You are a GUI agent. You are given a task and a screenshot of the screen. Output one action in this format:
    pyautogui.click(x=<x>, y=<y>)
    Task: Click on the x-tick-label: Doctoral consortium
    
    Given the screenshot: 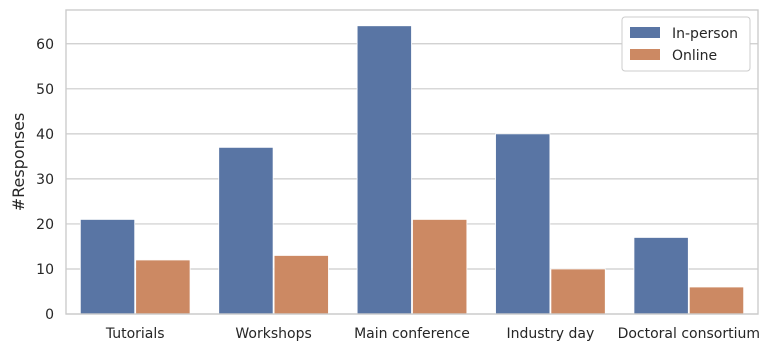 What is the action you would take?
    pyautogui.click(x=688, y=334)
    